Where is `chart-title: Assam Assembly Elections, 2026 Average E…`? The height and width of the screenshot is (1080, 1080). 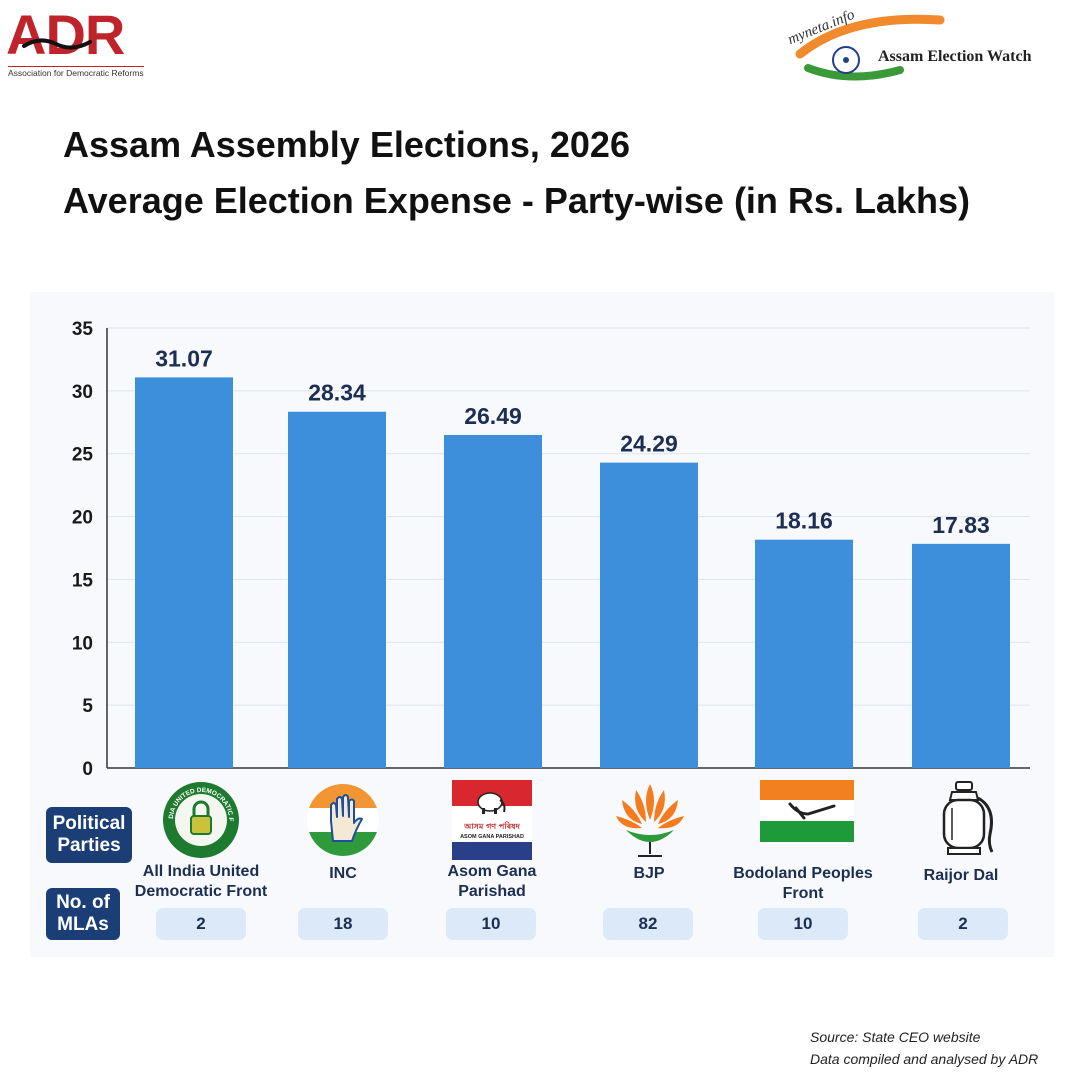
chart-title: Assam Assembly Elections, 2026 Average E… is located at coordinates (516, 173).